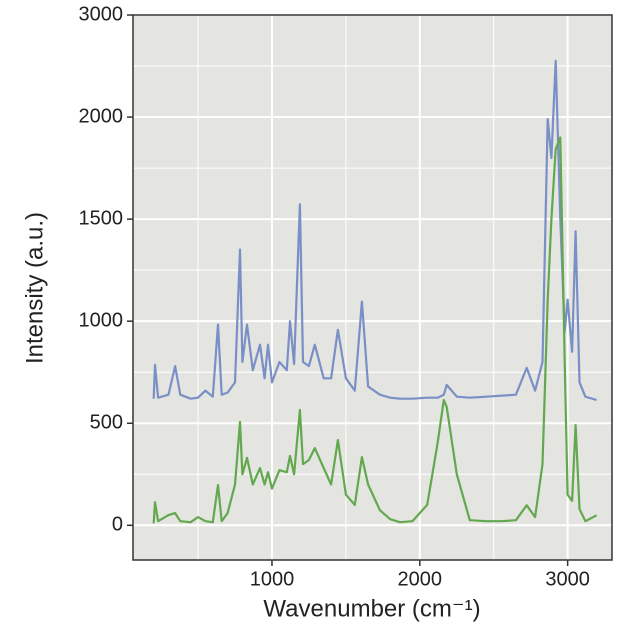 This screenshot has height=639, width=639. I want to click on y-tick-label: 1000, so click(101, 320).